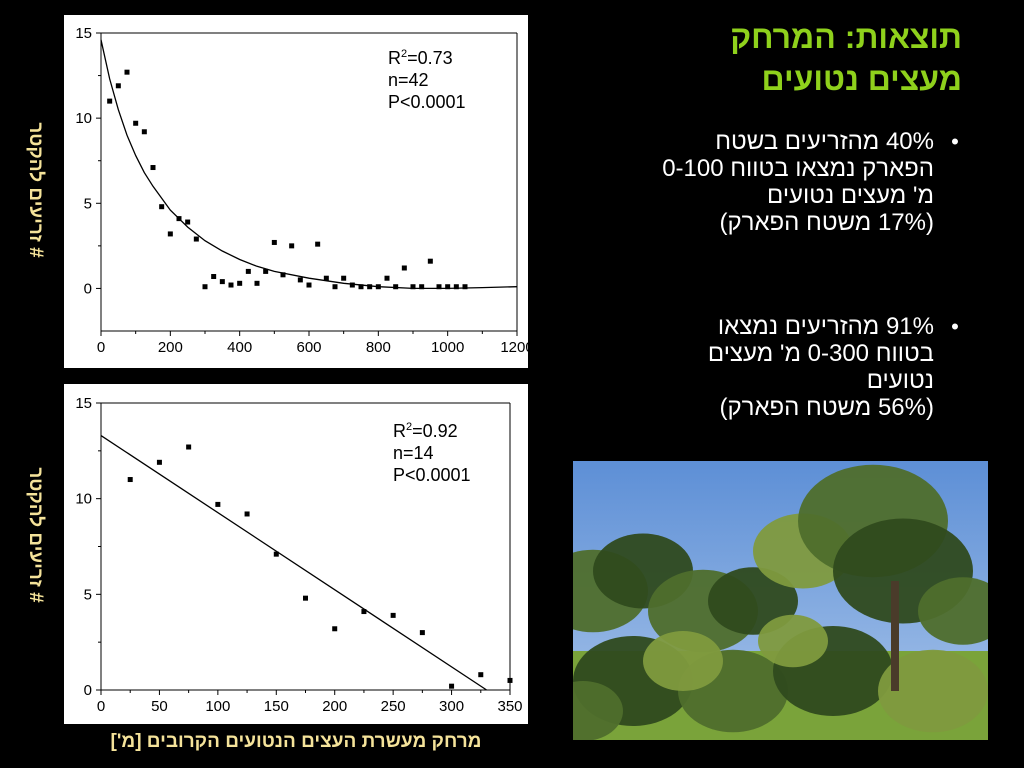  Describe the element at coordinates (393, 706) in the screenshot. I see `x-tick-label: 250` at that location.